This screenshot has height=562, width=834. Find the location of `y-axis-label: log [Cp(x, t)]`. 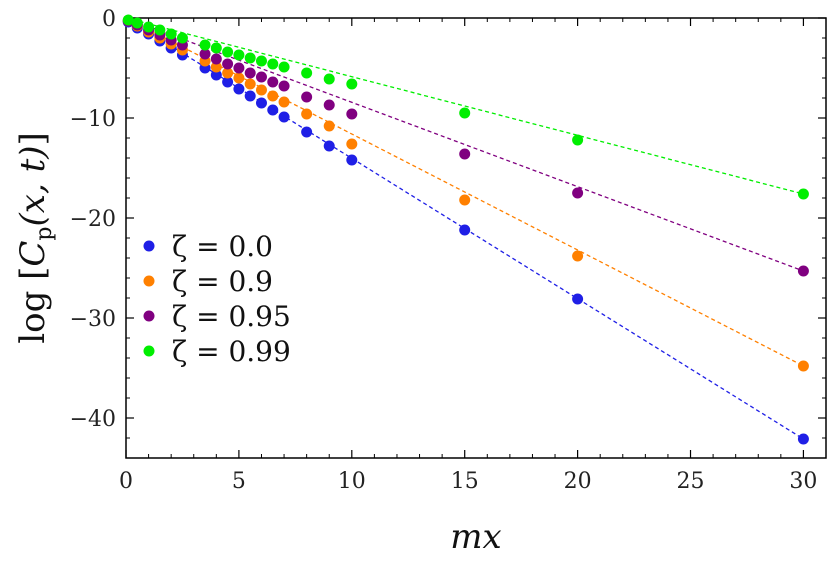

y-axis-label: log [Cp(x, t)] is located at coordinates (35, 238).